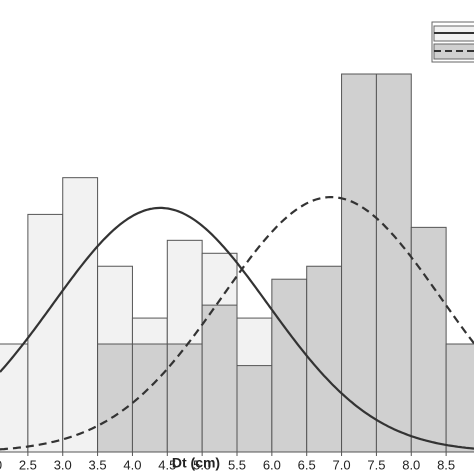 The height and width of the screenshot is (474, 474). I want to click on x-tick-label: 4.5, so click(167, 464).